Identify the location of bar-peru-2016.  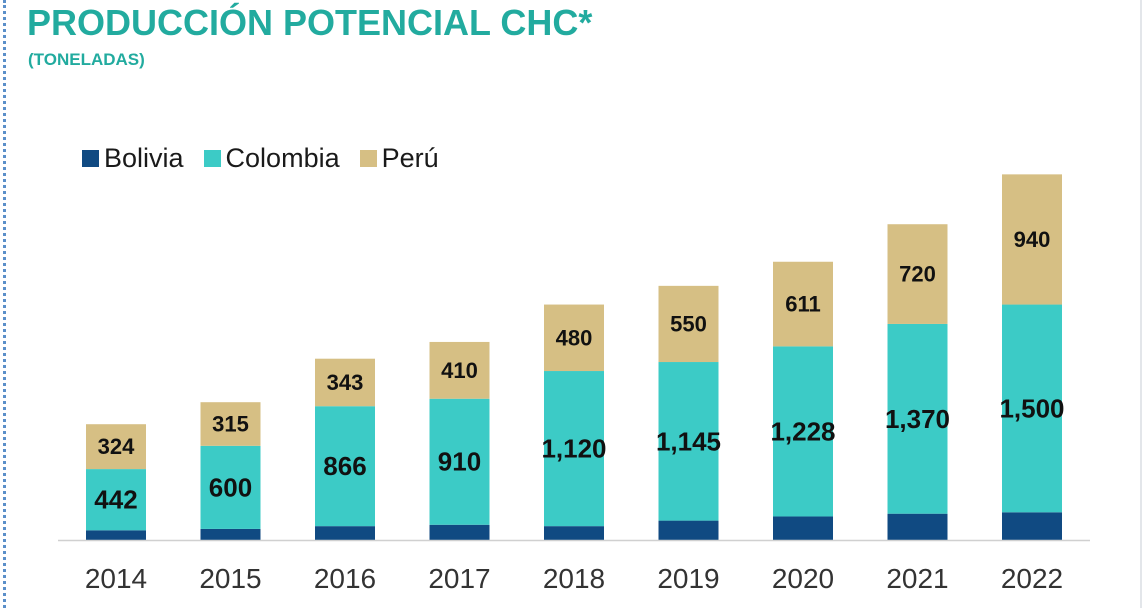
(345, 382).